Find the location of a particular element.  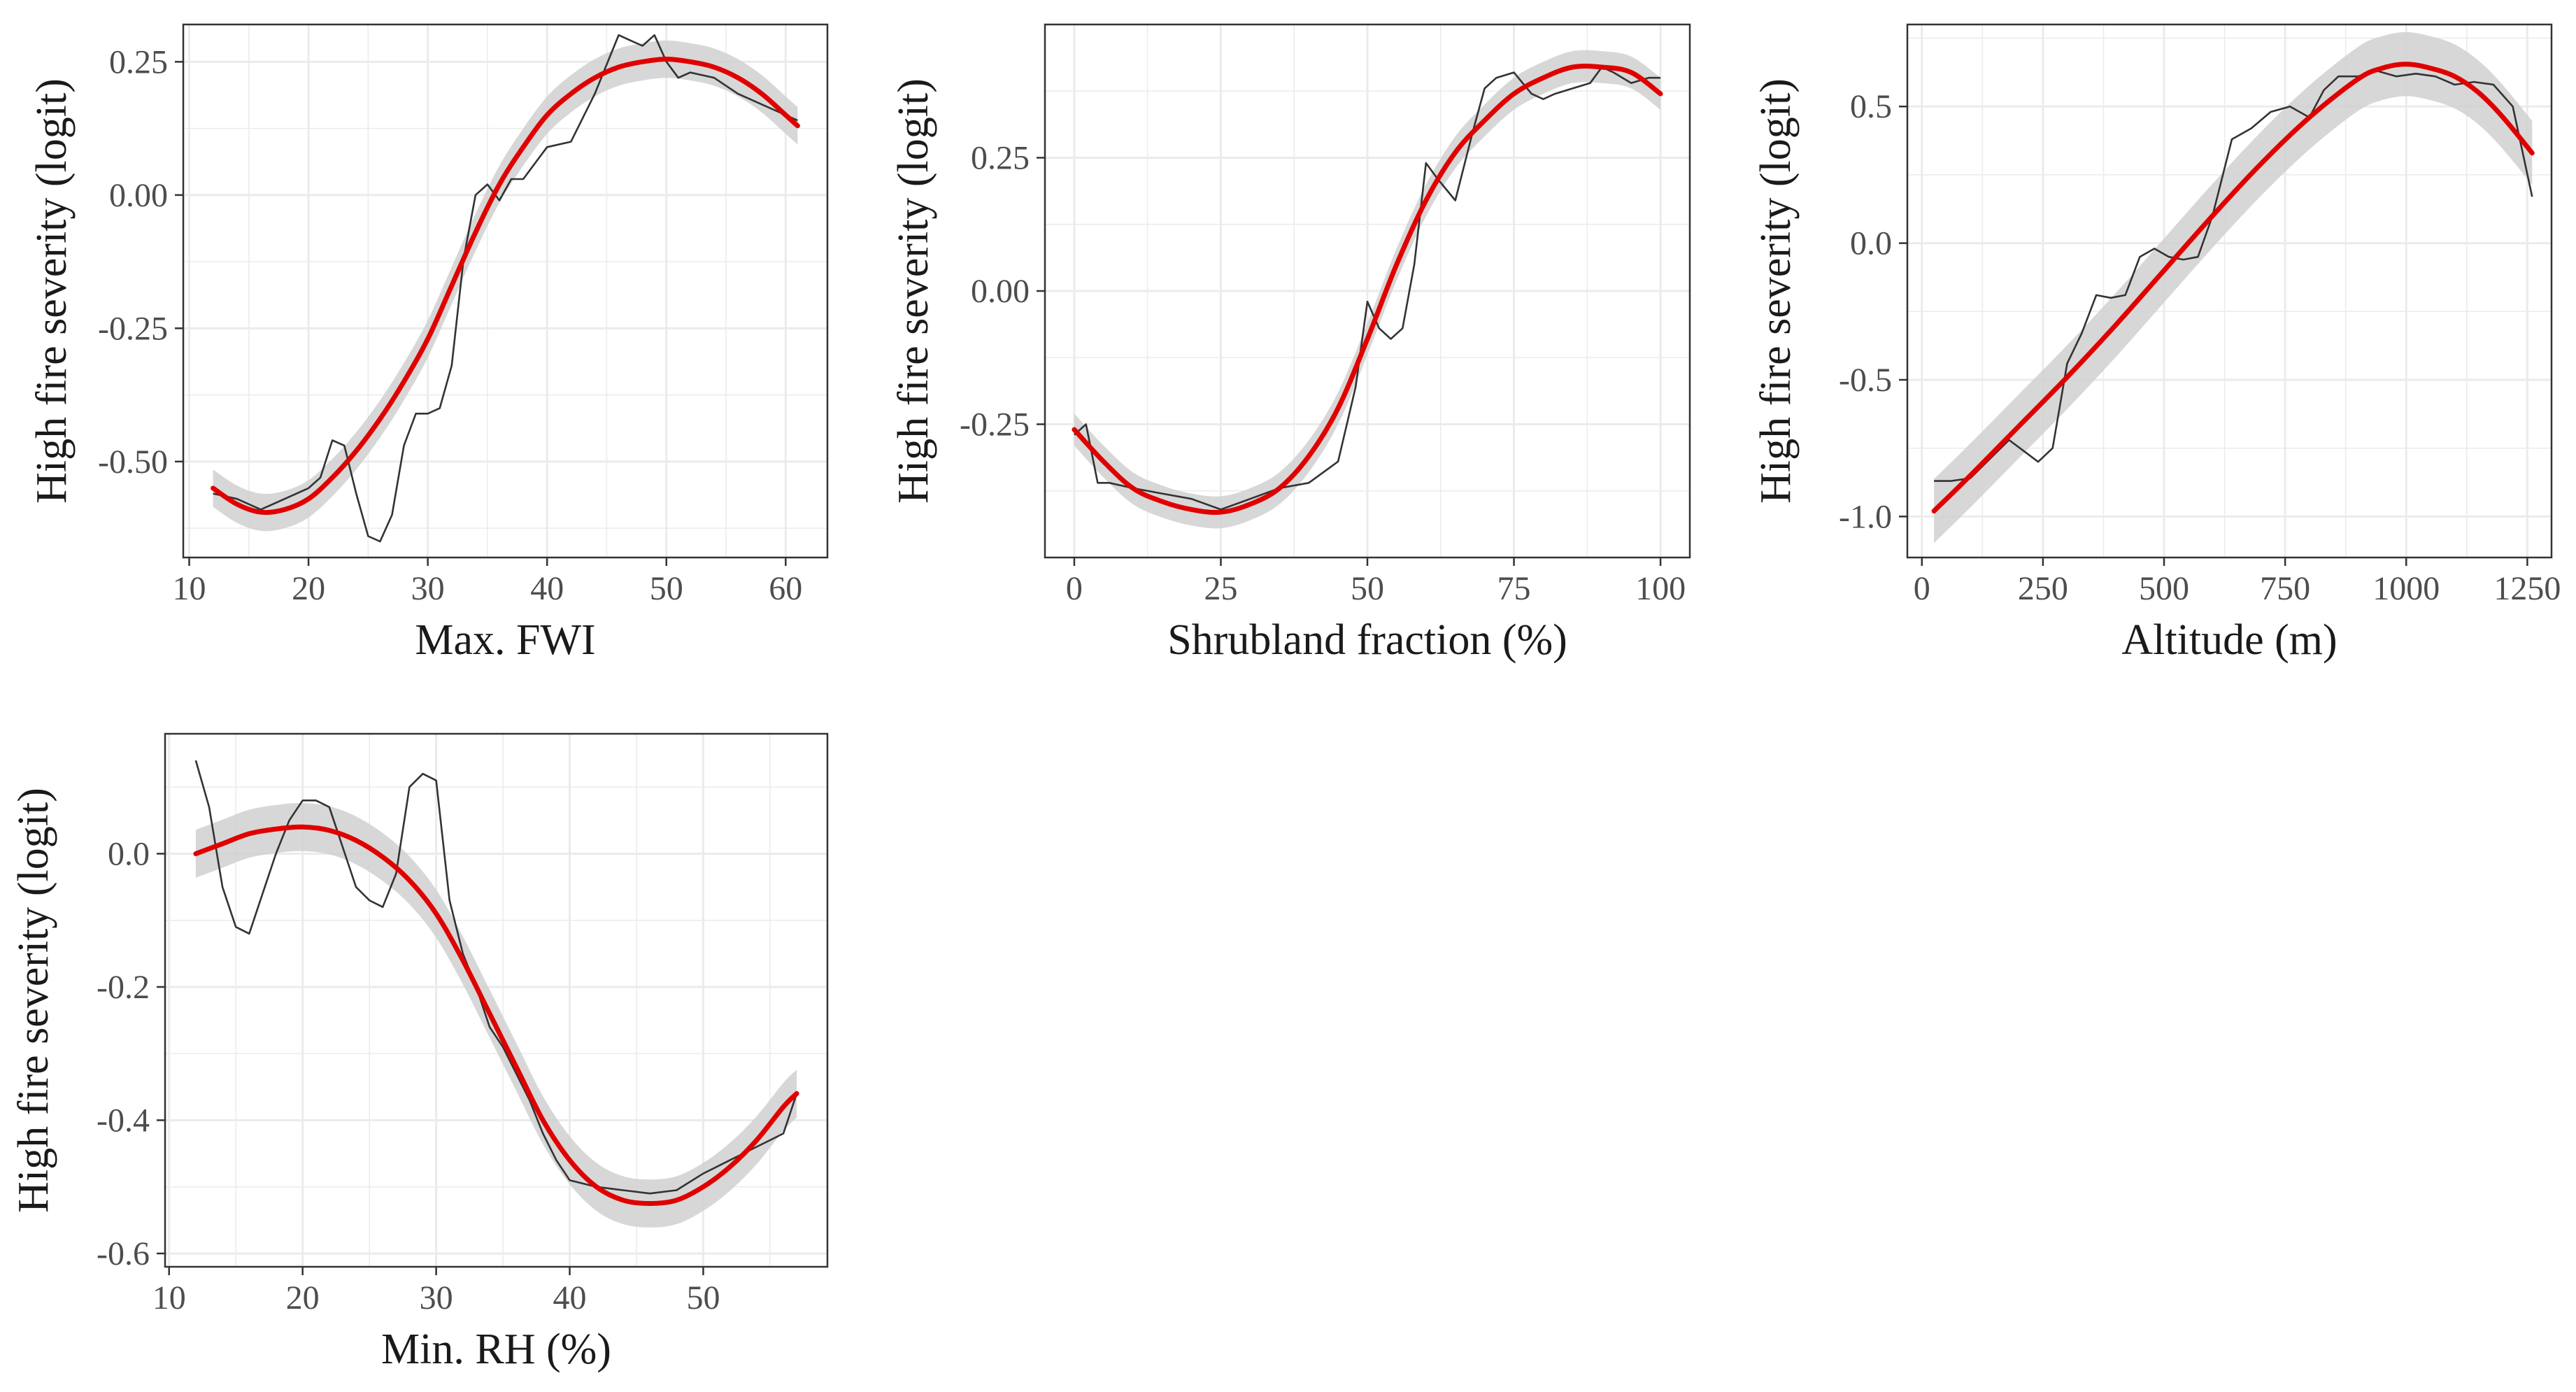

x-axis-title: Max. FWI is located at coordinates (505, 640).